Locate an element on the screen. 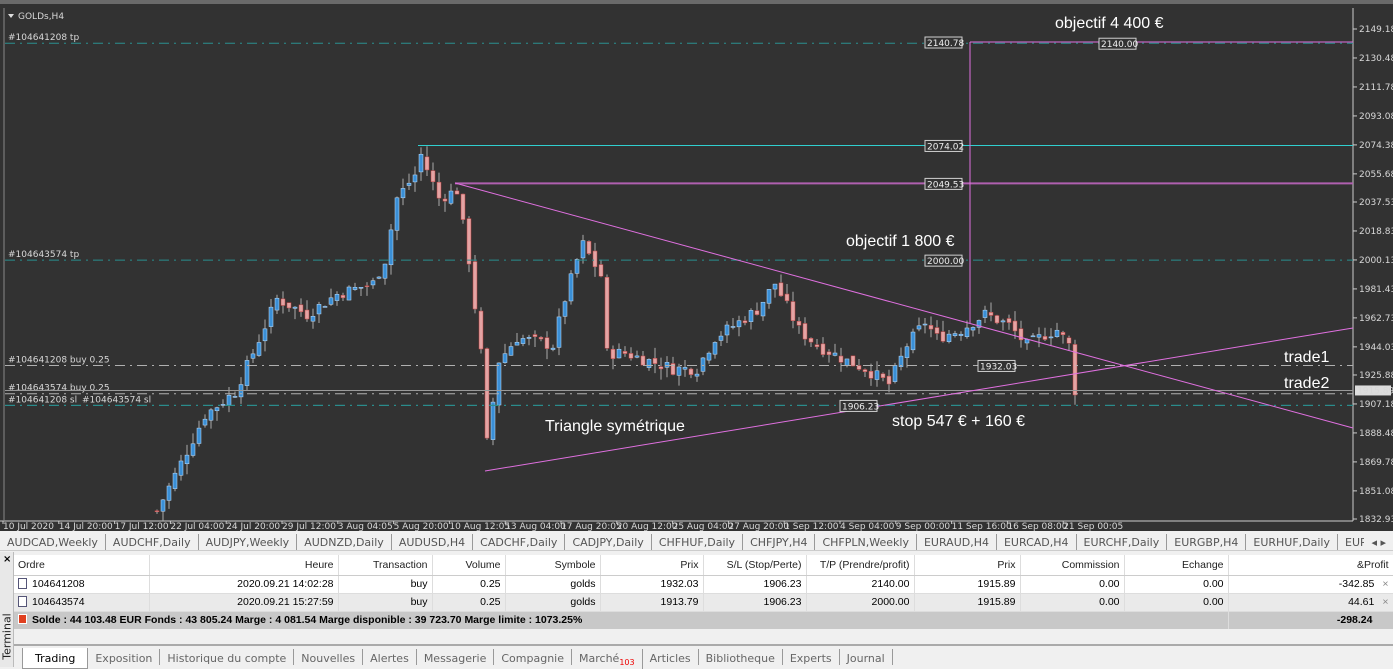 This screenshot has width=1393, height=669. tab-label: Journal is located at coordinates (865, 658).